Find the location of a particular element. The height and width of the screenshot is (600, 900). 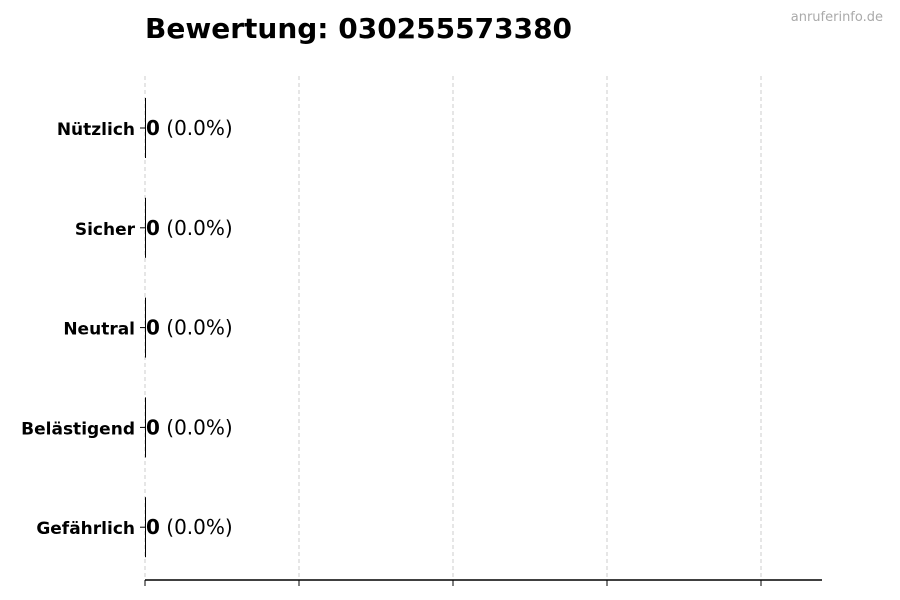

category-label: Sicher is located at coordinates (105, 230).